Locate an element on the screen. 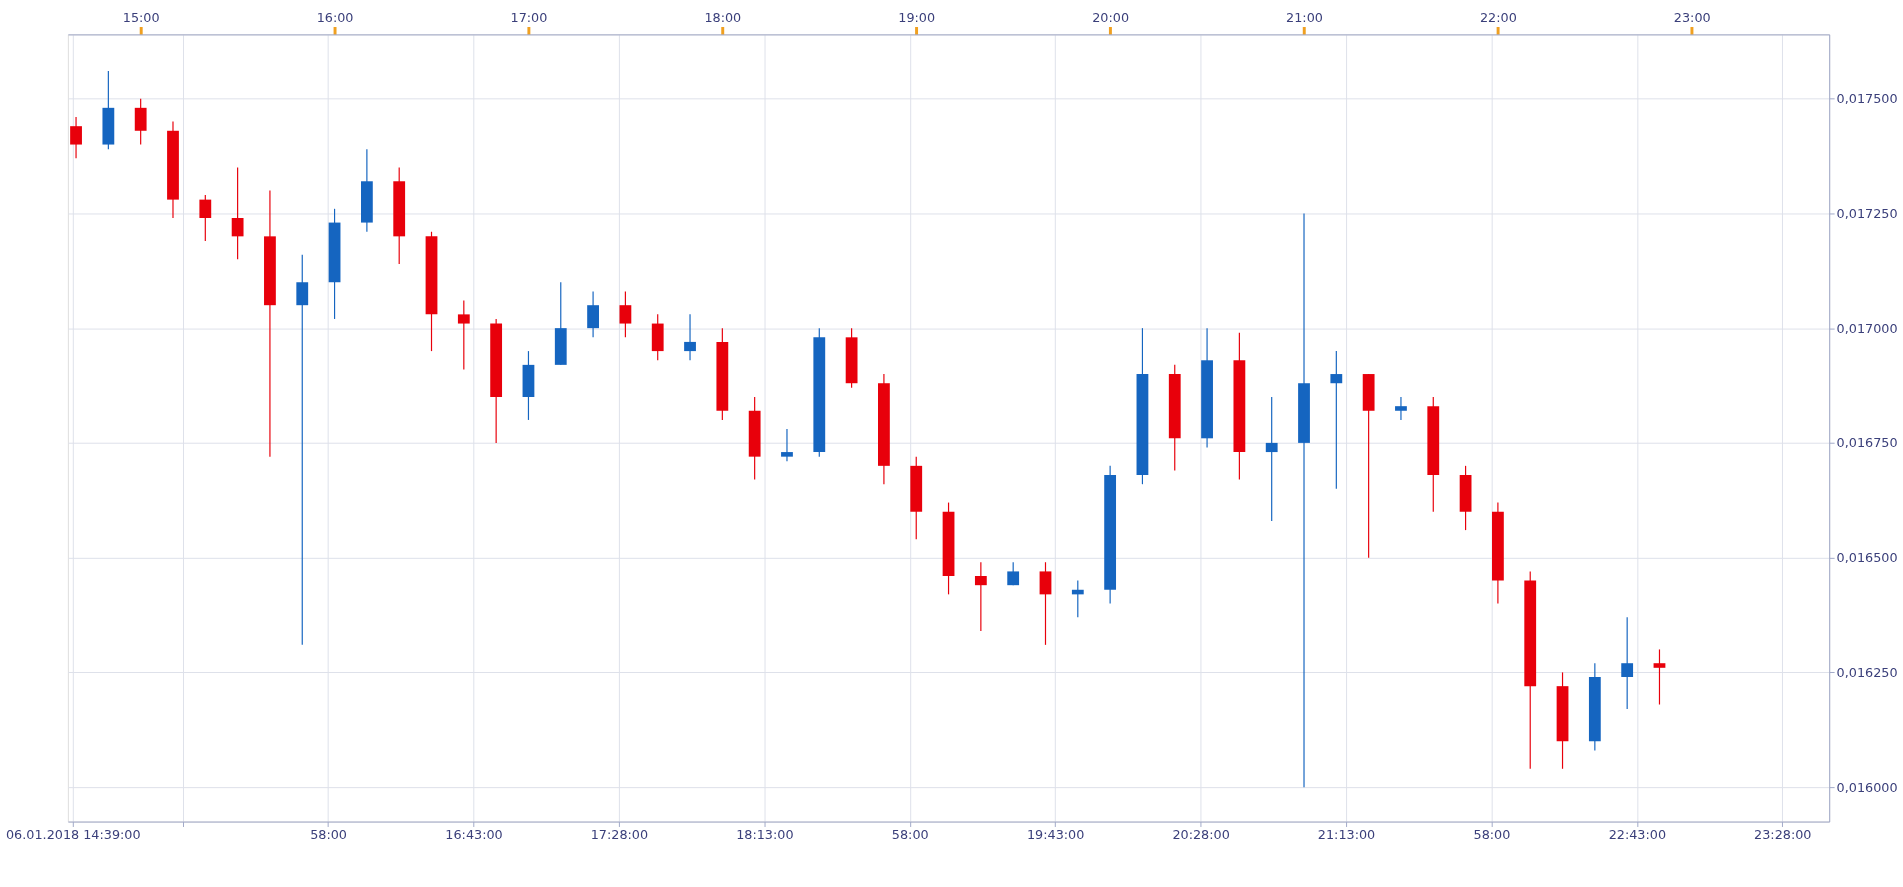 This screenshot has height=887, width=1903. y-tick-label: 0,016250 is located at coordinates (1867, 672).